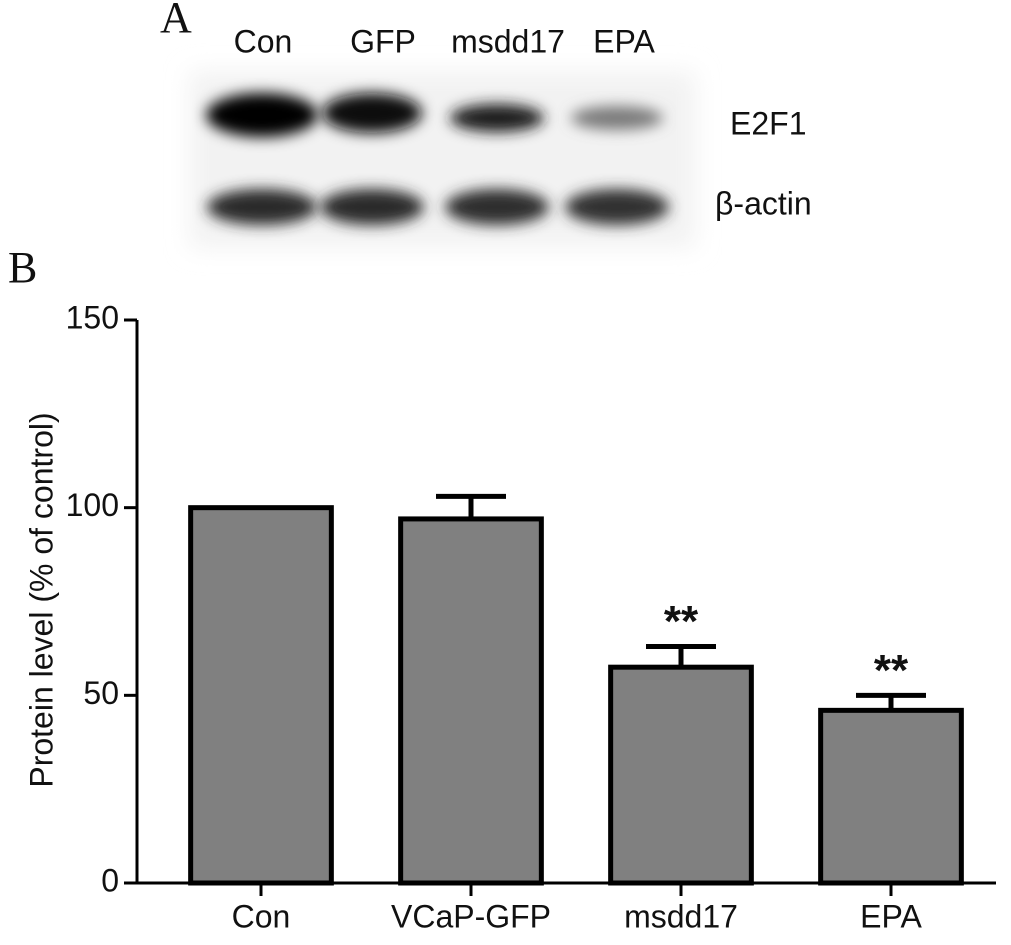  I want to click on x-tick-label: EPA, so click(891, 916).